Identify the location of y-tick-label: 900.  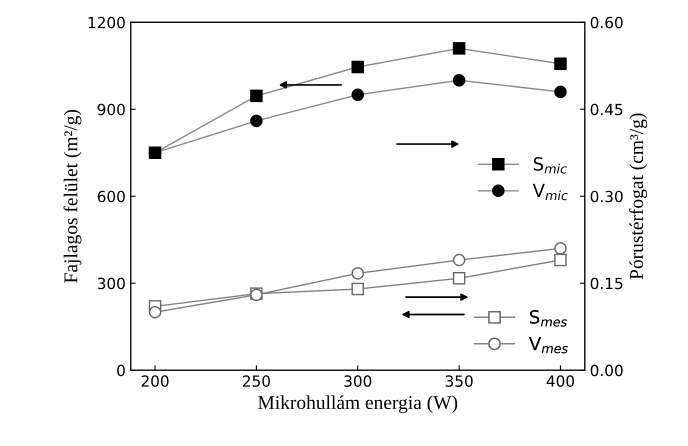
(111, 110).